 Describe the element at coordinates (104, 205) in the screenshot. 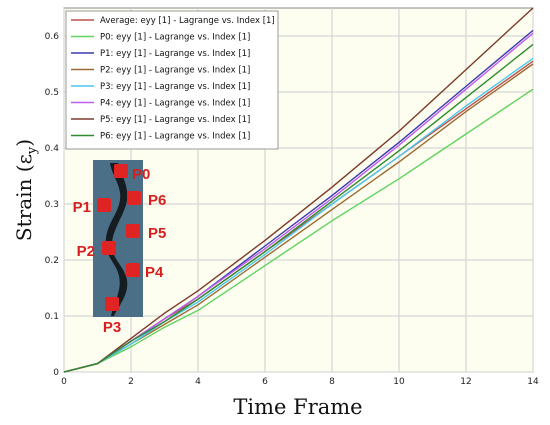

I see `point-marker-p1` at that location.